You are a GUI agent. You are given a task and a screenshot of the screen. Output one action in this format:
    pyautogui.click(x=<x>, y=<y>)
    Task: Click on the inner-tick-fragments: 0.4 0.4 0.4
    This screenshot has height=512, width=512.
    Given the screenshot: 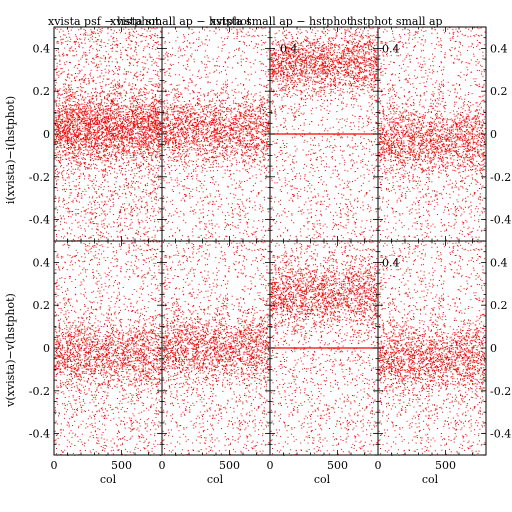 What is the action you would take?
    pyautogui.click(x=340, y=155)
    